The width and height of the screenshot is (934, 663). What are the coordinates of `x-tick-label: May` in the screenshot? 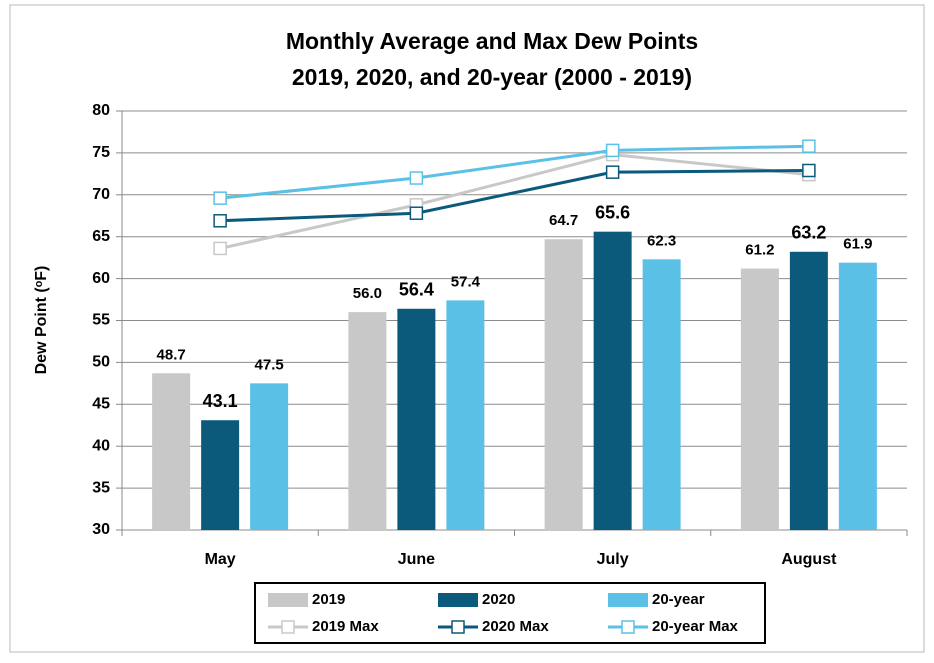 It's located at (220, 559).